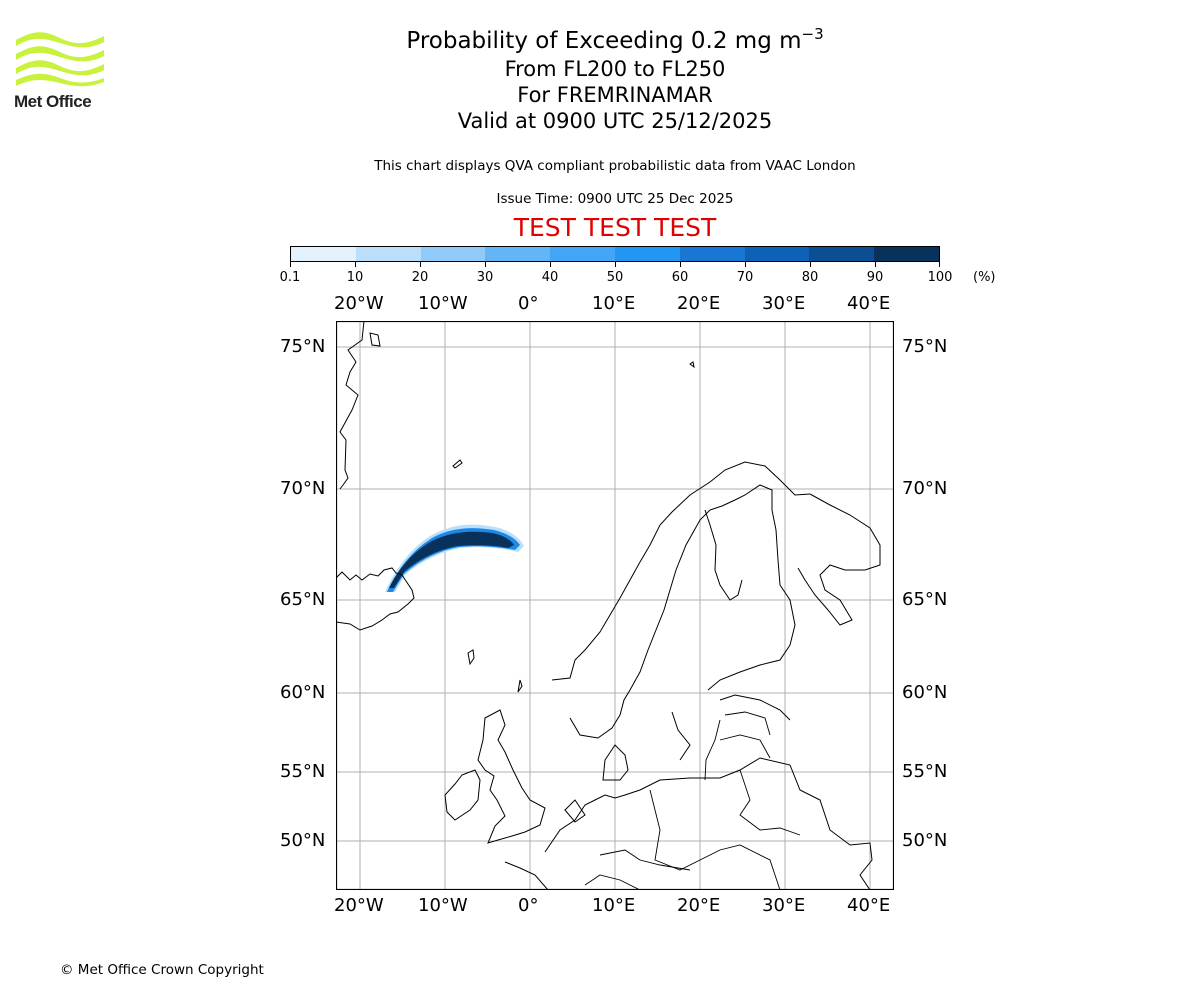 The image size is (1200, 1000). What do you see at coordinates (615, 199) in the screenshot?
I see `issue-time: Issue Time: 0900 UTC 25 Dec 2025` at bounding box center [615, 199].